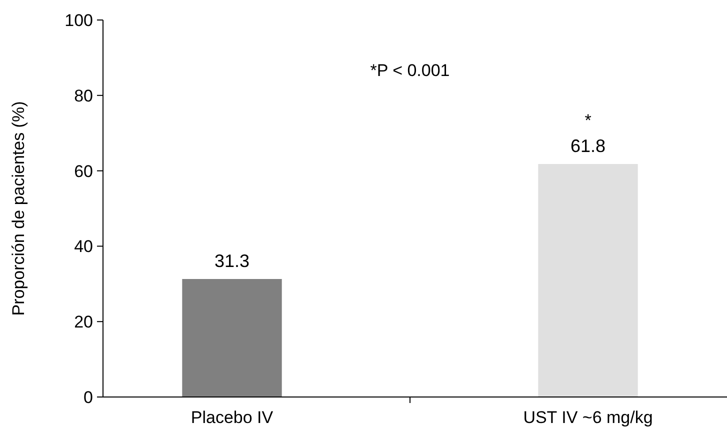  Describe the element at coordinates (588, 120) in the screenshot. I see `annotation: *` at that location.